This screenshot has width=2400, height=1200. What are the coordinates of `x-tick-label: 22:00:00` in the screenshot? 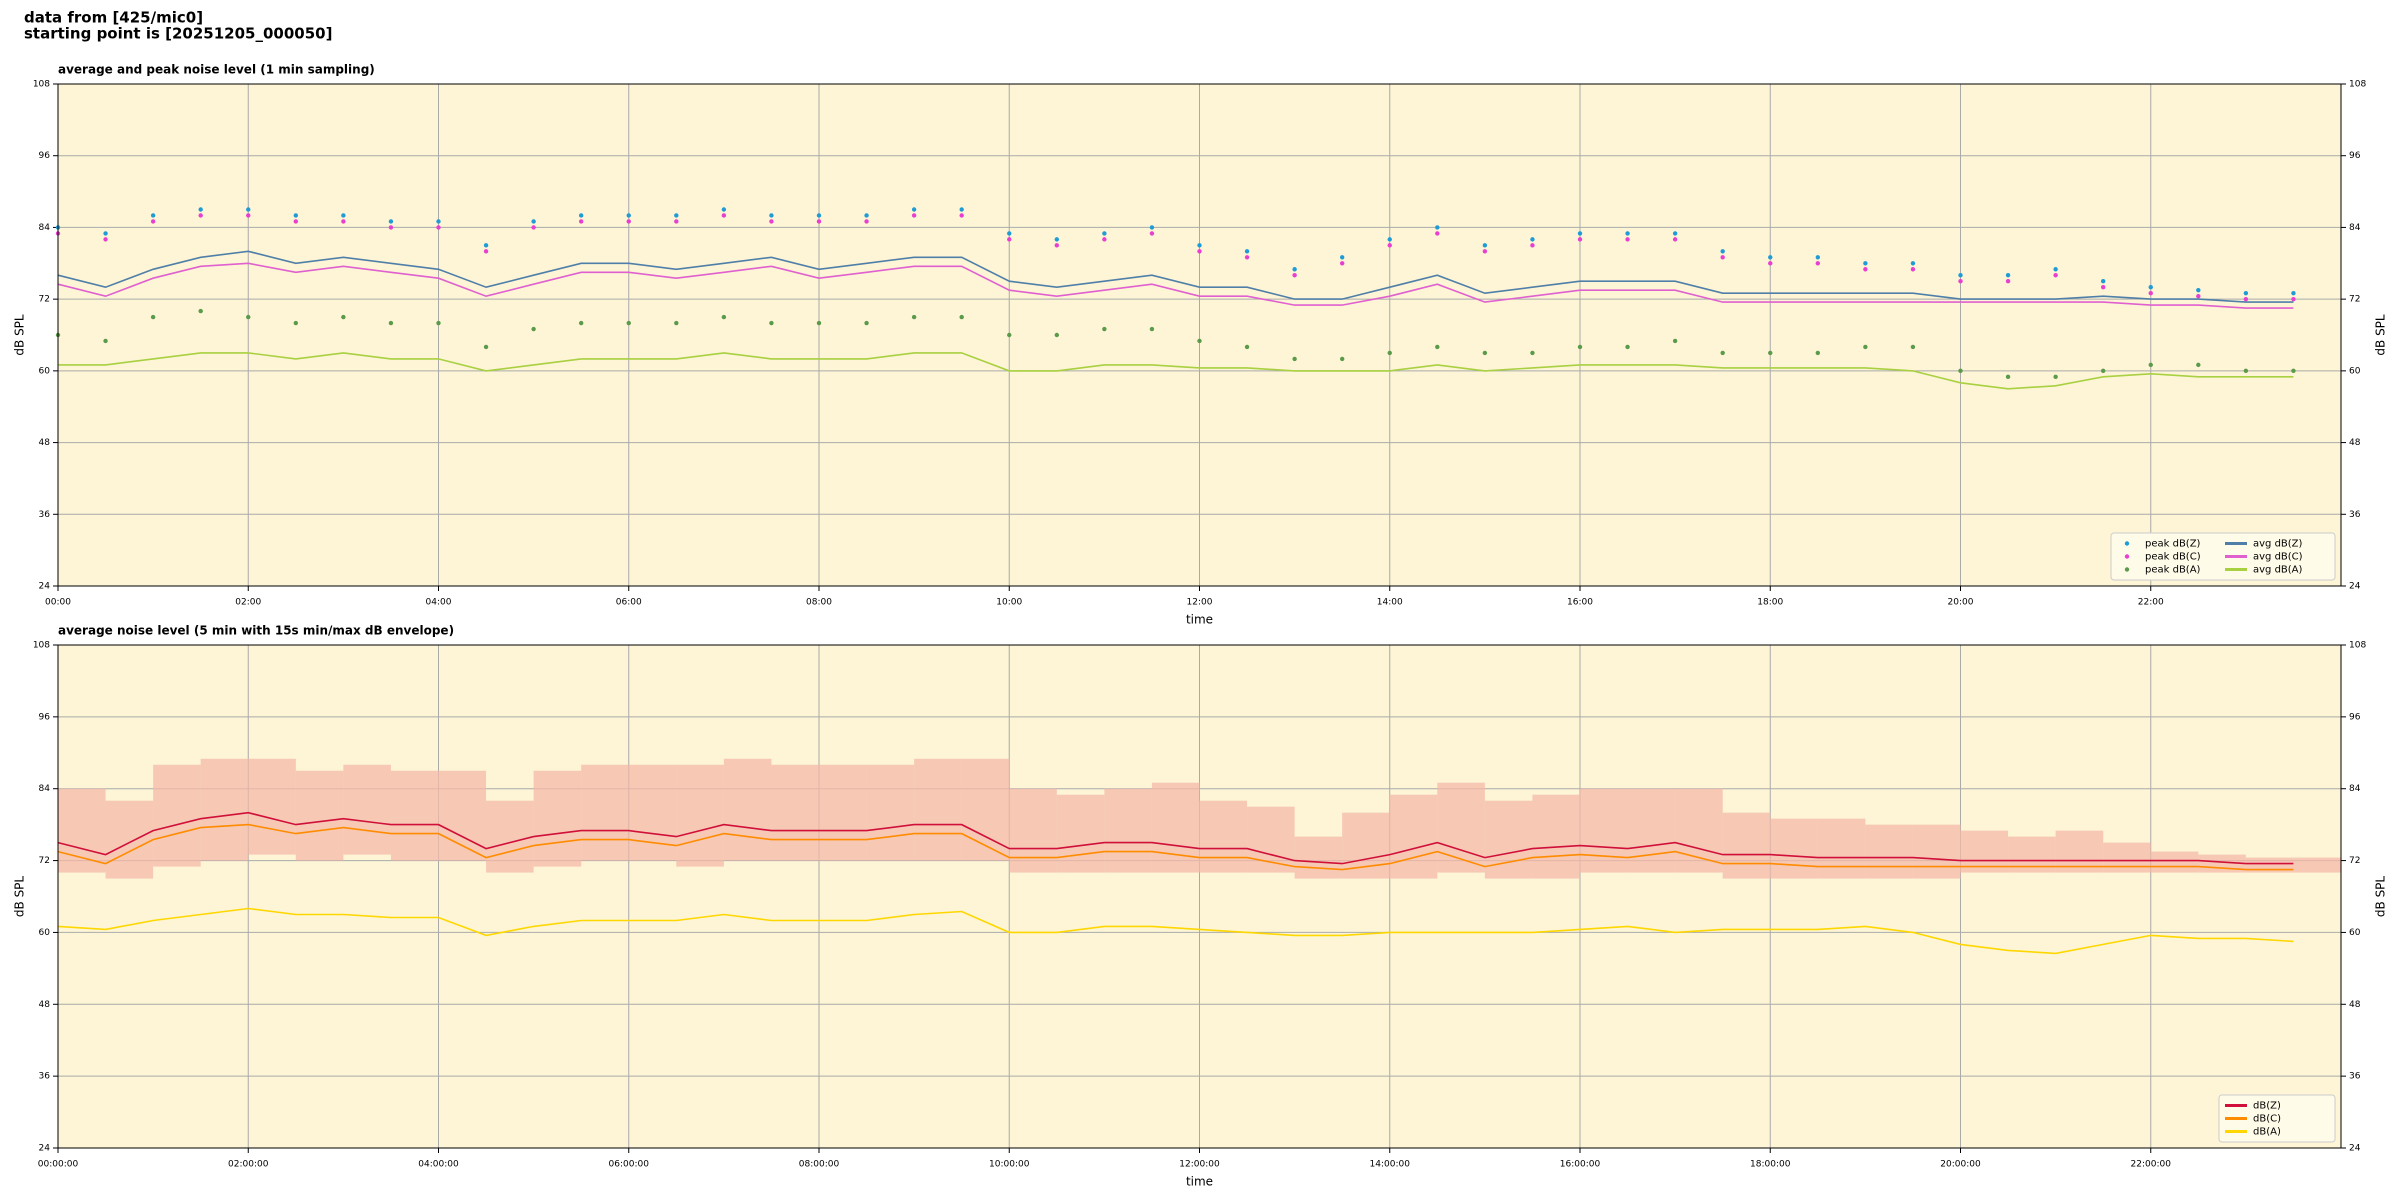 It's located at (2151, 1165).